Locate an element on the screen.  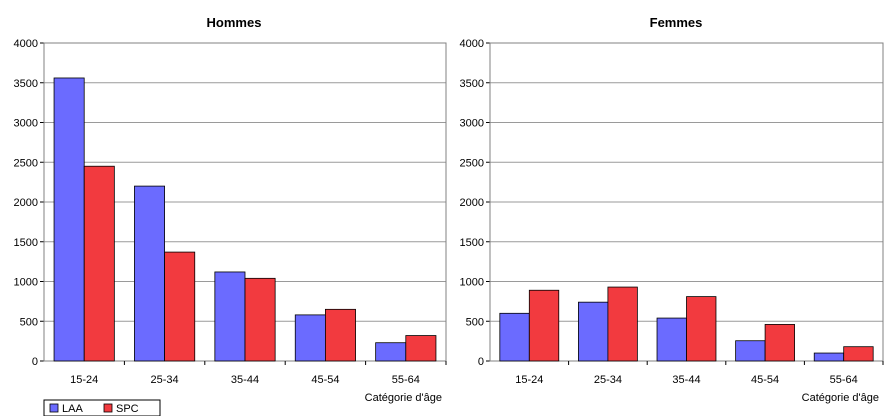
legend: LAA SPC is located at coordinates (102, 407).